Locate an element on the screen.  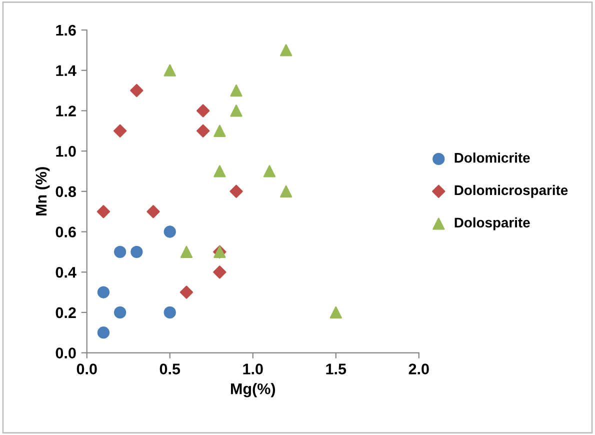
y-tick-label: 0.6 is located at coordinates (66, 232).